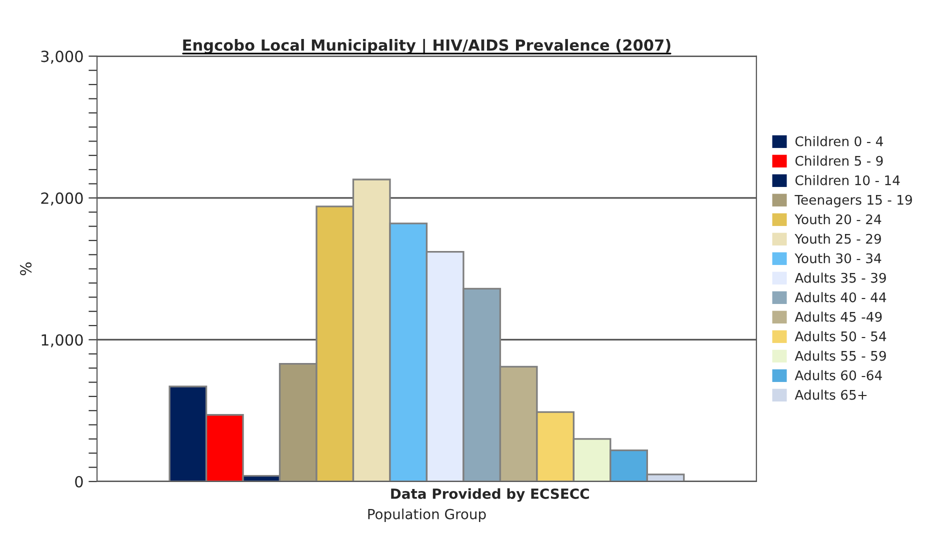  What do you see at coordinates (490, 495) in the screenshot?
I see `text: Data Provided by ECSECC` at bounding box center [490, 495].